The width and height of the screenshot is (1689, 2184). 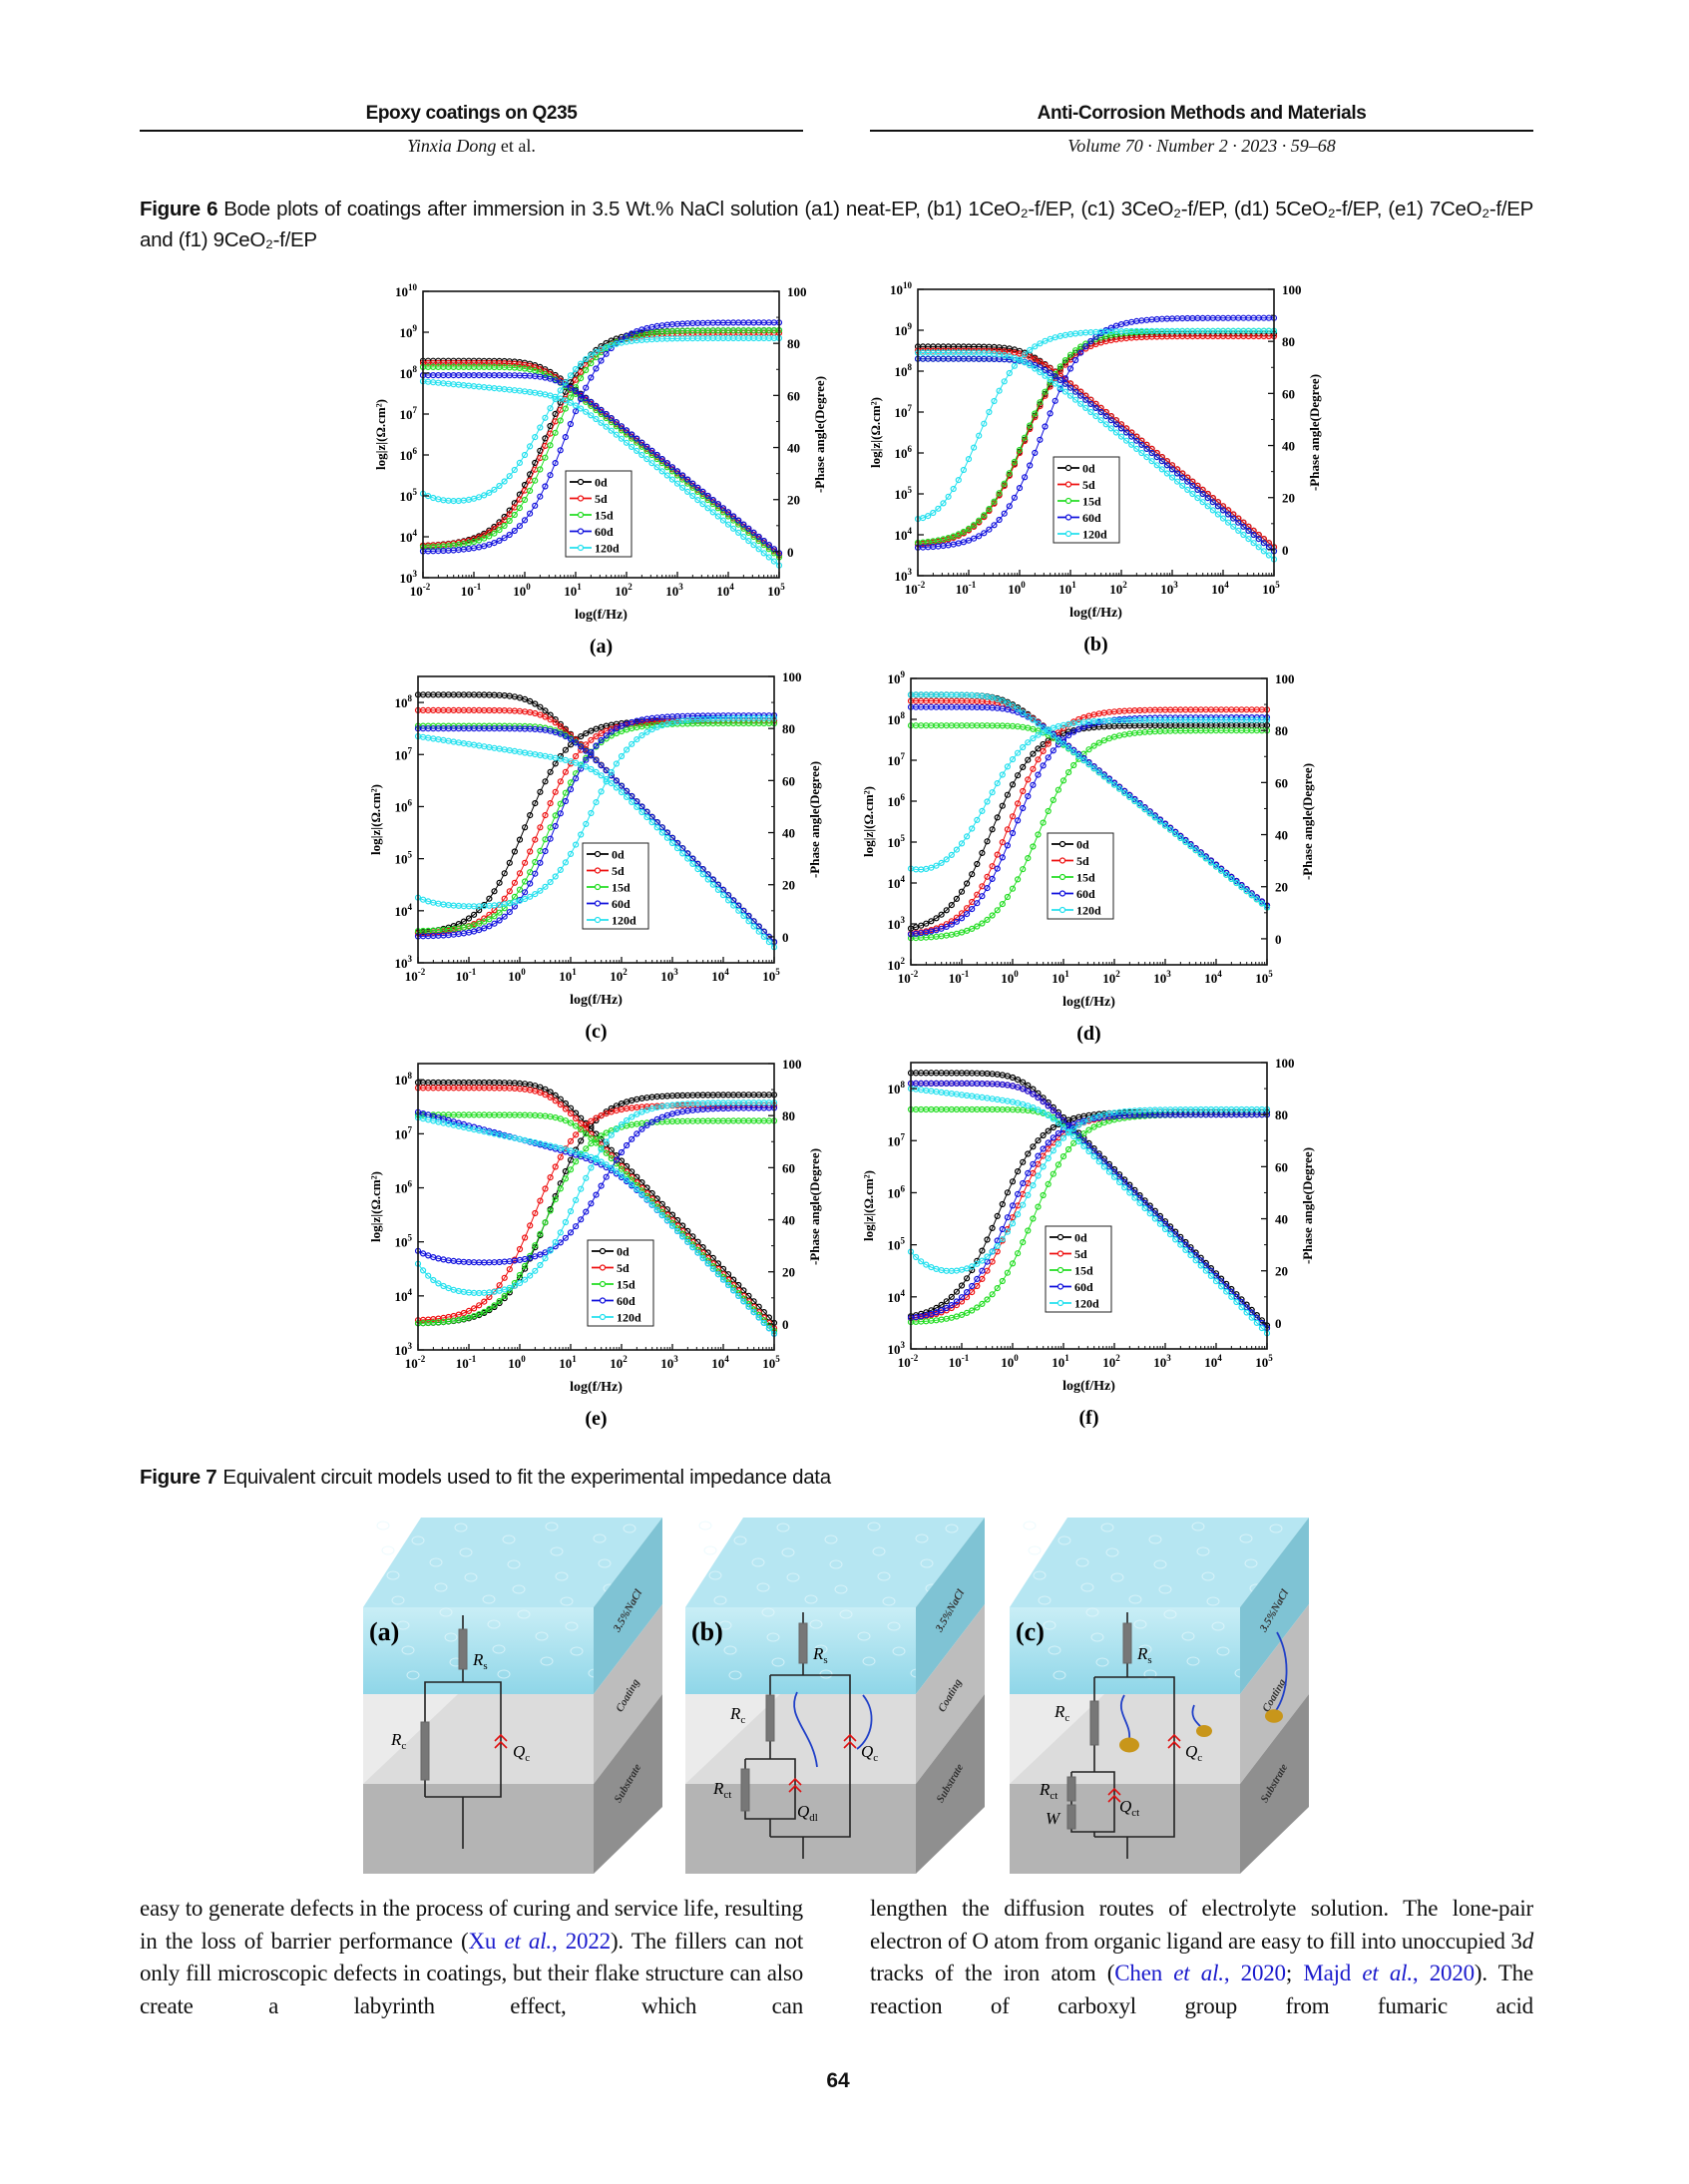 I want to click on phase-line-60d, so click(x=596, y=1185).